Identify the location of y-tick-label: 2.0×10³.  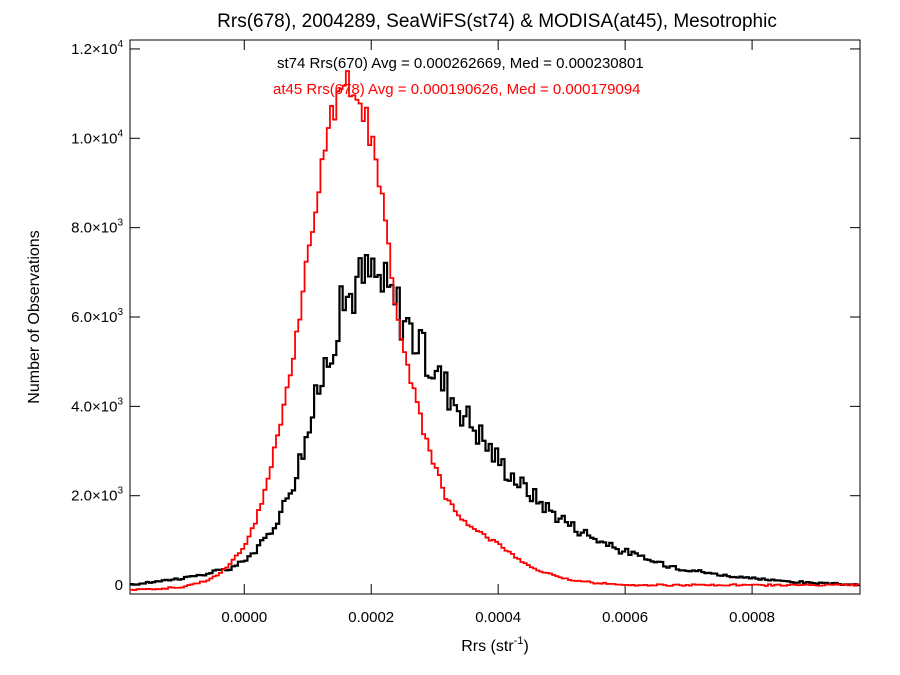
(97, 495).